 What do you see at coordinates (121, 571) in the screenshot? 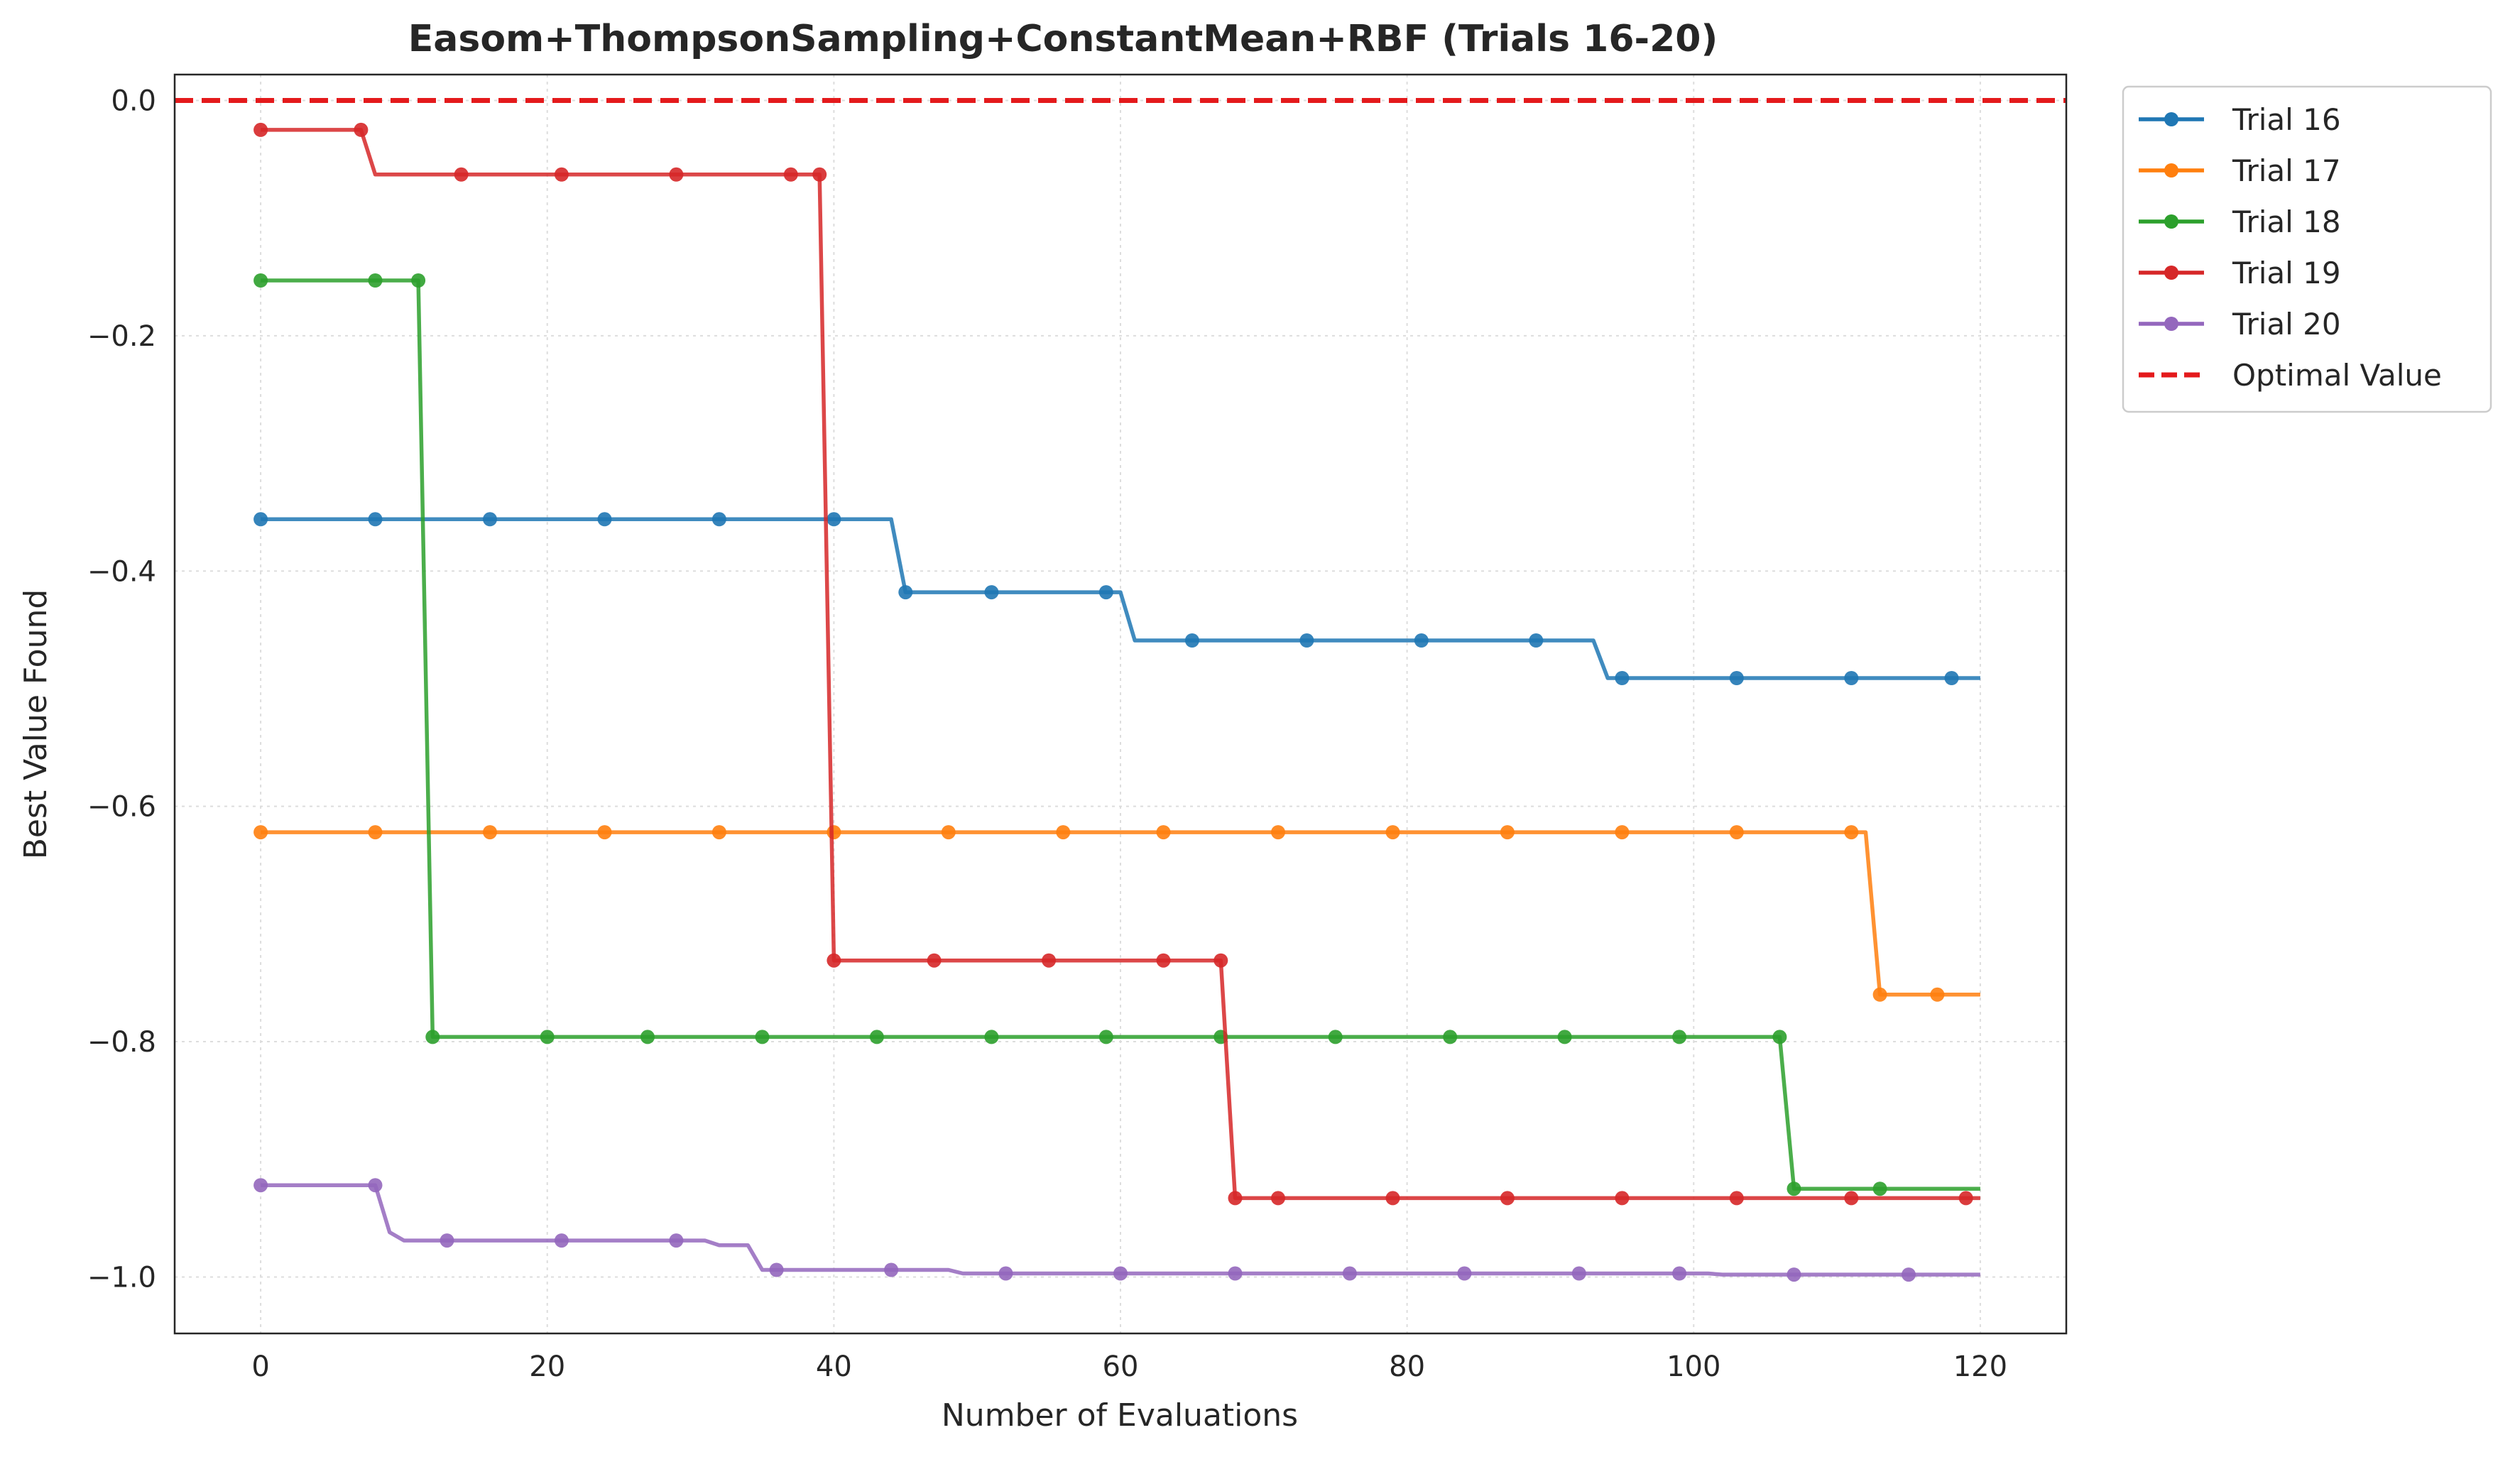
I see `y-tick-label: −0.4` at bounding box center [121, 571].